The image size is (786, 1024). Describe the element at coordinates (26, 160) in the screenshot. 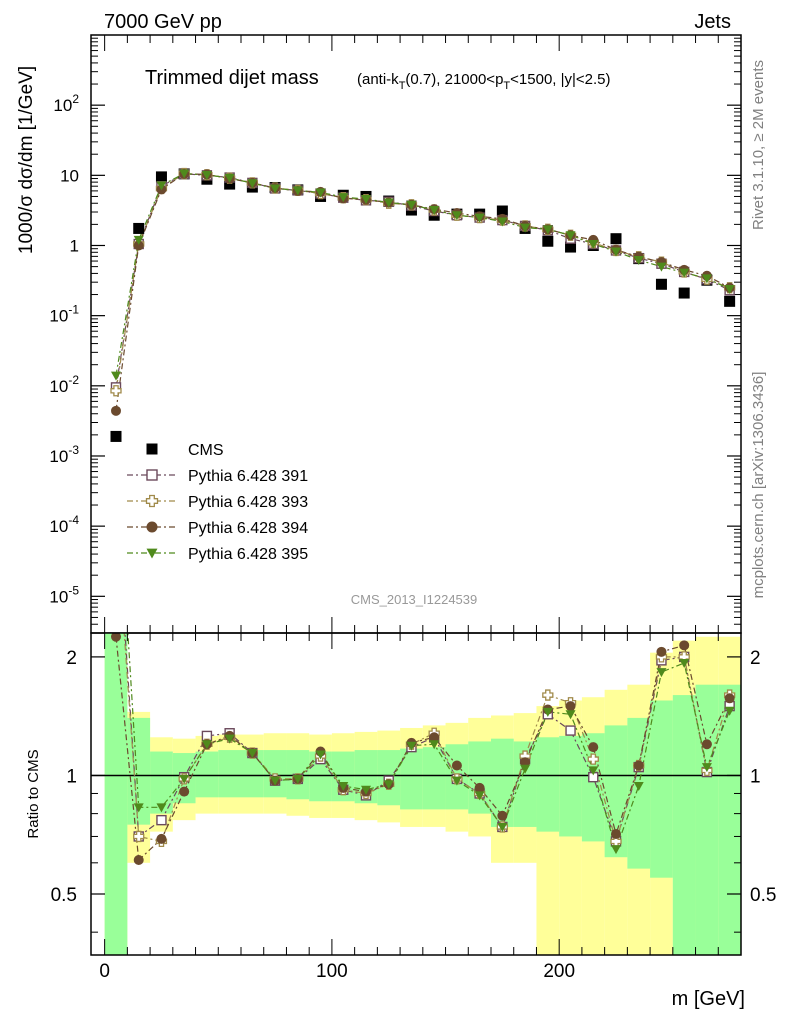

I see `y-axis-label: 1000/σ dσ/dm [1/GeV]` at that location.